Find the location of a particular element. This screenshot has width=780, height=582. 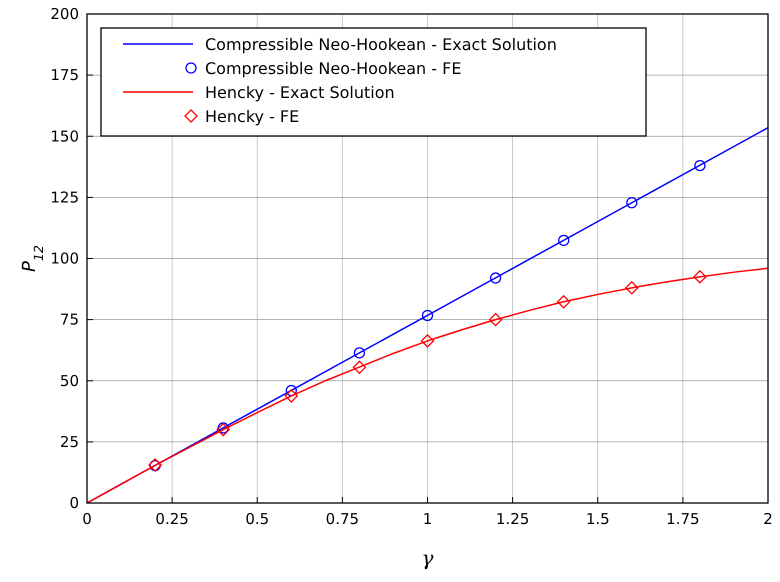

y-tick-label: 150 is located at coordinates (64, 136).